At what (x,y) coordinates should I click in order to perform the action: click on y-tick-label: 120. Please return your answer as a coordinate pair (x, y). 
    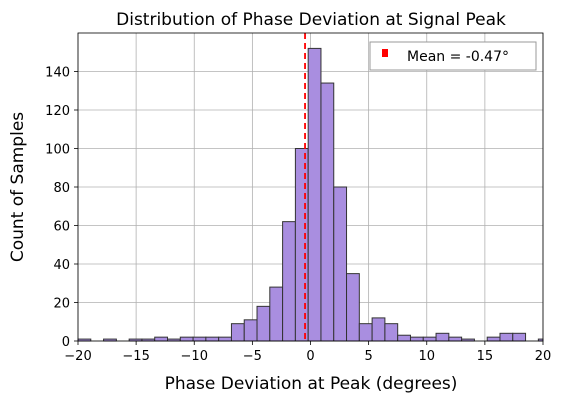
    Looking at the image, I should click on (57, 111).